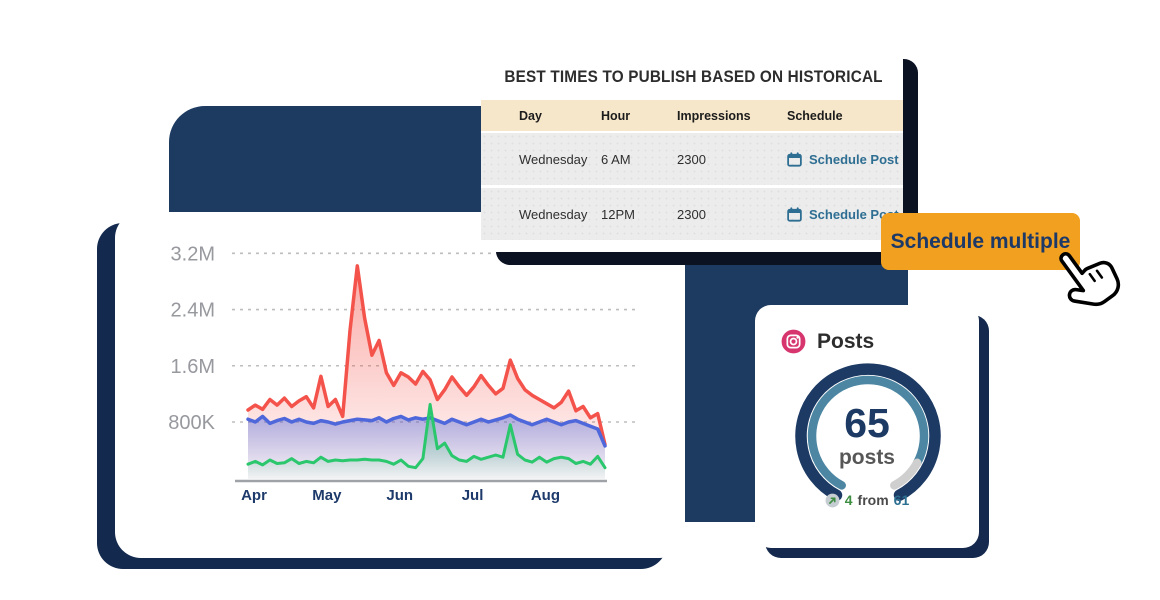 The width and height of the screenshot is (1160, 600). I want to click on col-header-day: Day, so click(530, 115).